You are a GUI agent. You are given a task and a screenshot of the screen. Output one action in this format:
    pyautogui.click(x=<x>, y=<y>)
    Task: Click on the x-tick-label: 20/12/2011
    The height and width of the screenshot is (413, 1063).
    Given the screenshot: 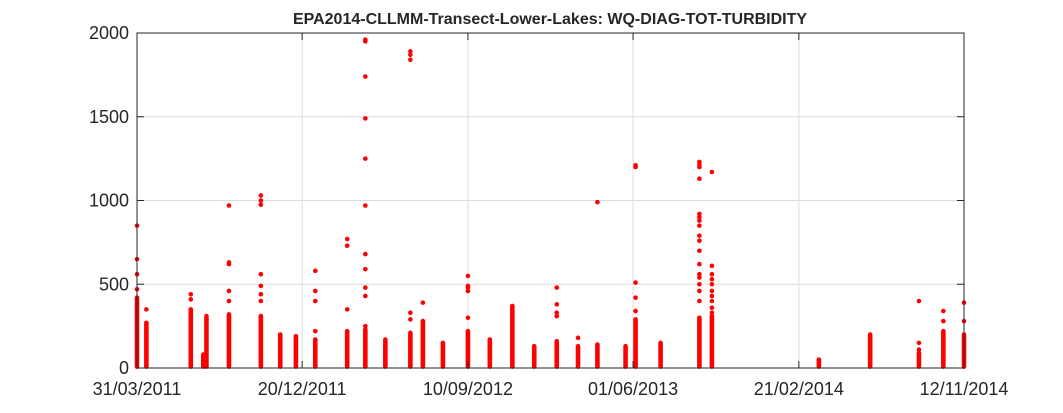 What is the action you would take?
    pyautogui.click(x=302, y=389)
    